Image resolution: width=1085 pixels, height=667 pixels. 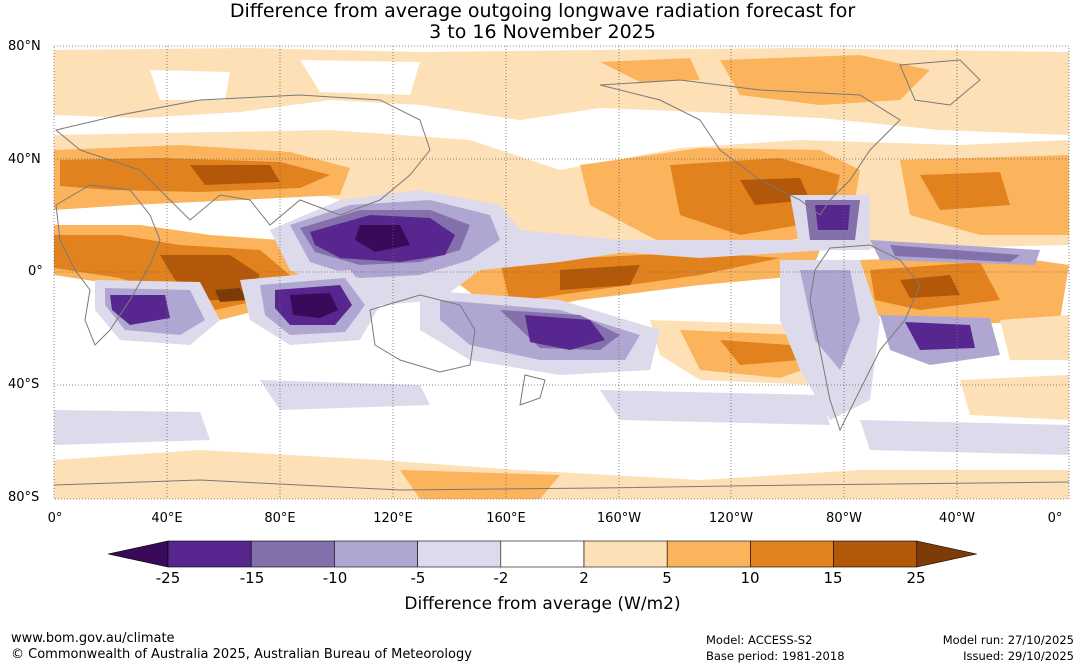 What do you see at coordinates (506, 518) in the screenshot?
I see `lon-label-160e: 160°E` at bounding box center [506, 518].